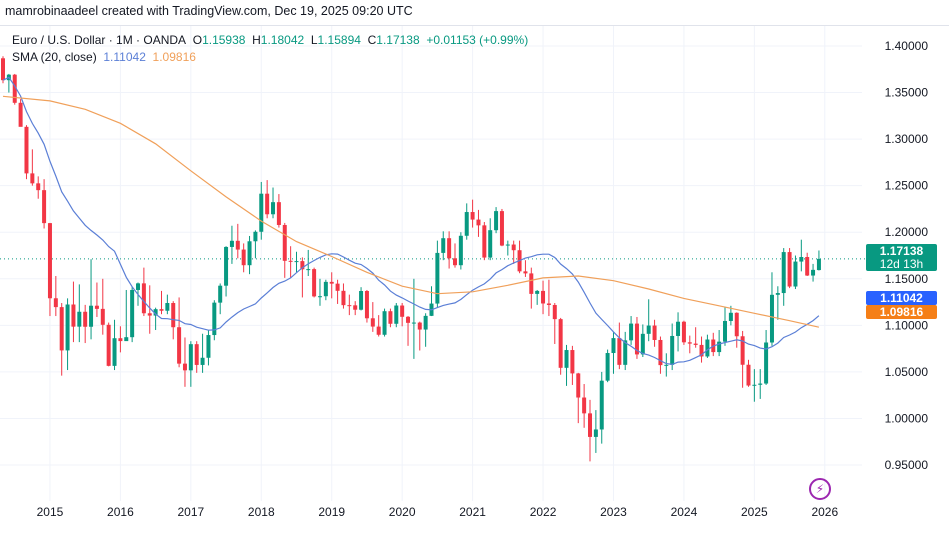  What do you see at coordinates (684, 512) in the screenshot?
I see `x-tick-label: 2024` at bounding box center [684, 512].